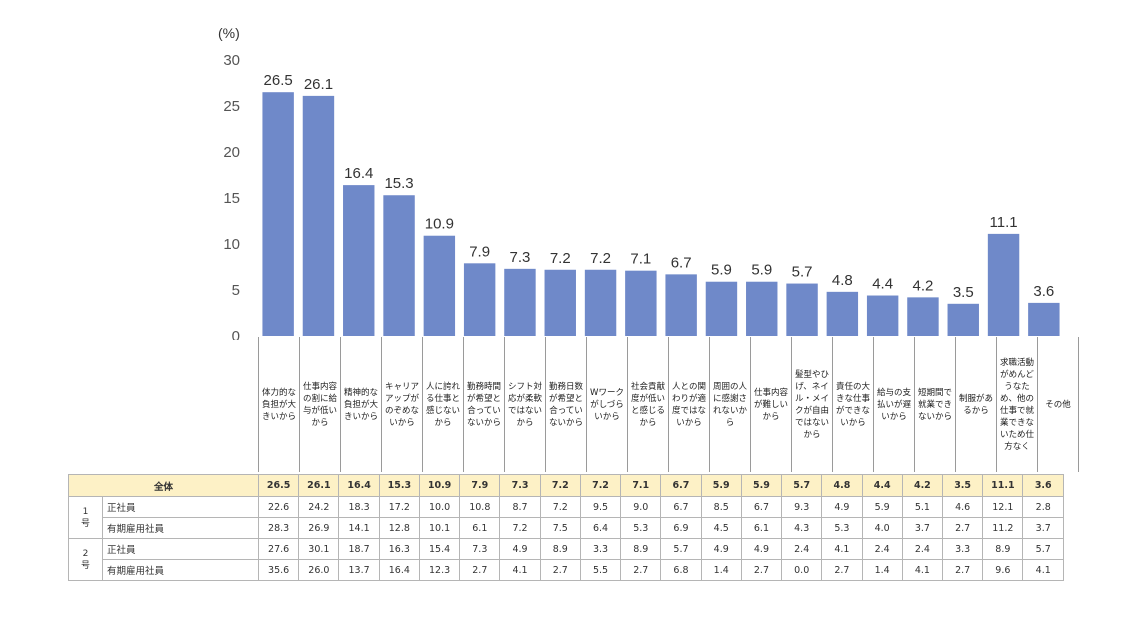 This screenshot has height=618, width=1132. What do you see at coordinates (1043, 291) in the screenshot?
I see `data-label: 3.6` at bounding box center [1043, 291].